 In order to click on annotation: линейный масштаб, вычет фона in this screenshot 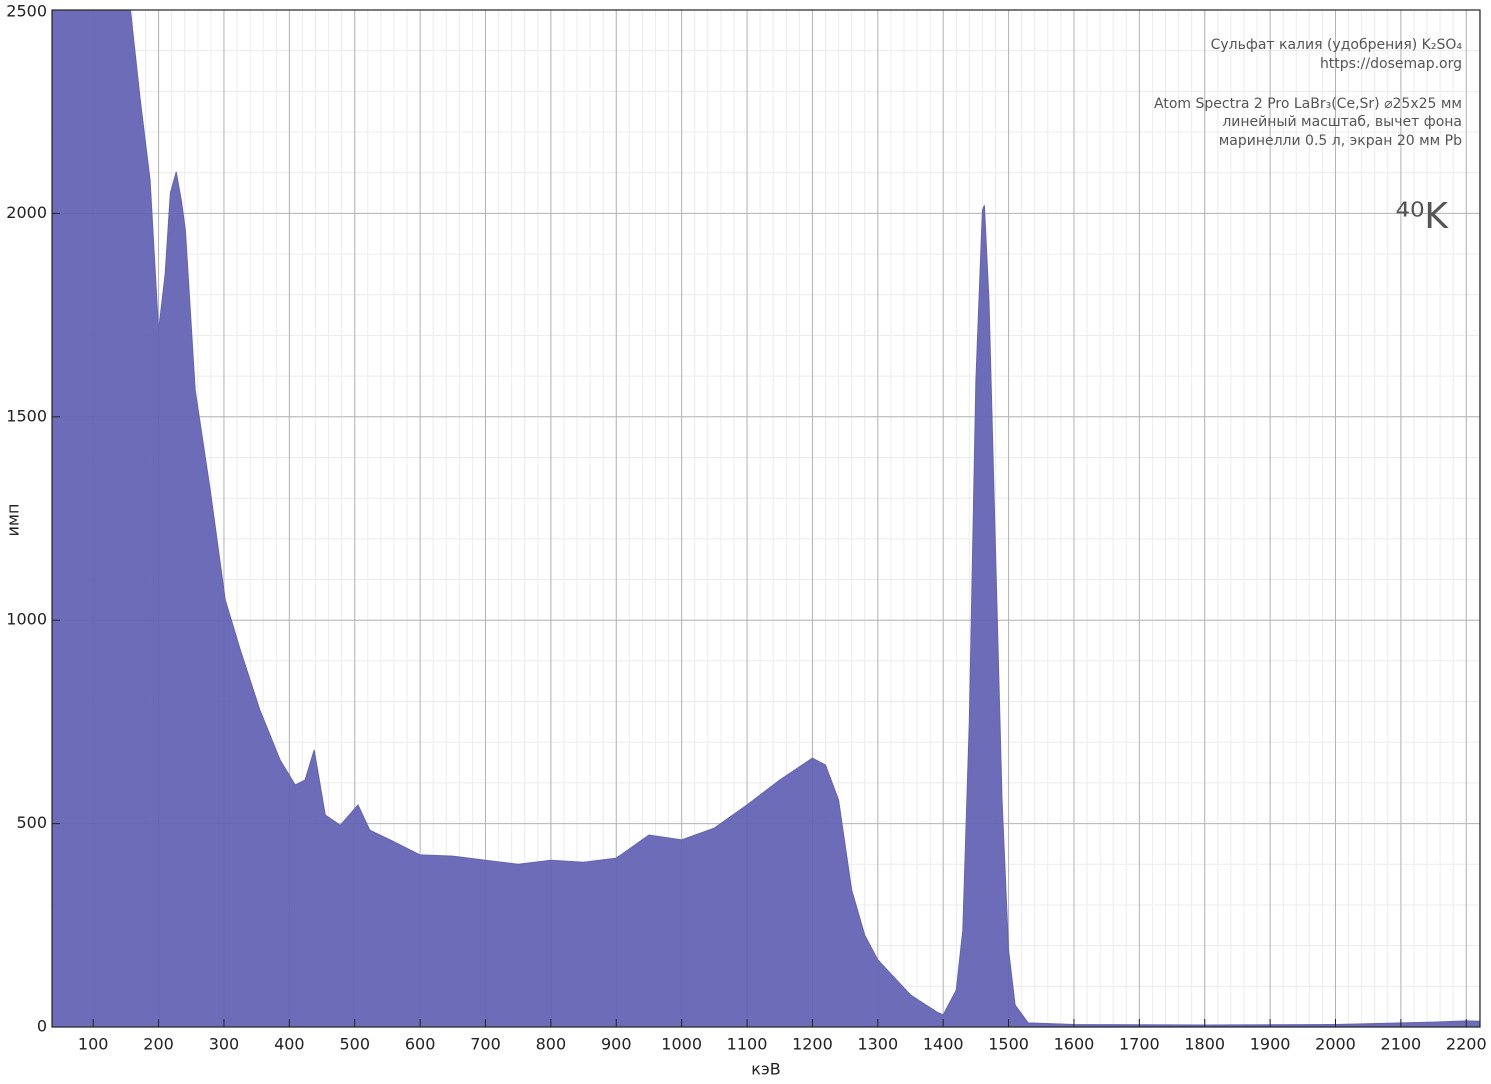, I will do `click(1342, 122)`.